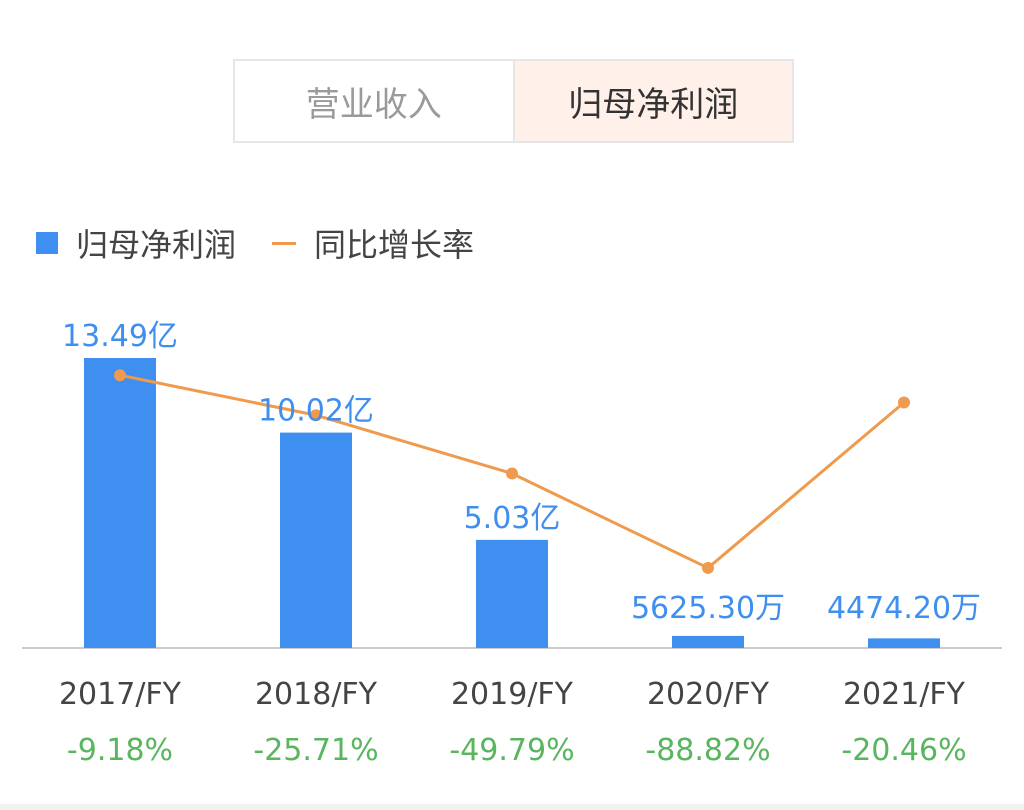  What do you see at coordinates (120, 694) in the screenshot?
I see `category-label: 2017/FY` at bounding box center [120, 694].